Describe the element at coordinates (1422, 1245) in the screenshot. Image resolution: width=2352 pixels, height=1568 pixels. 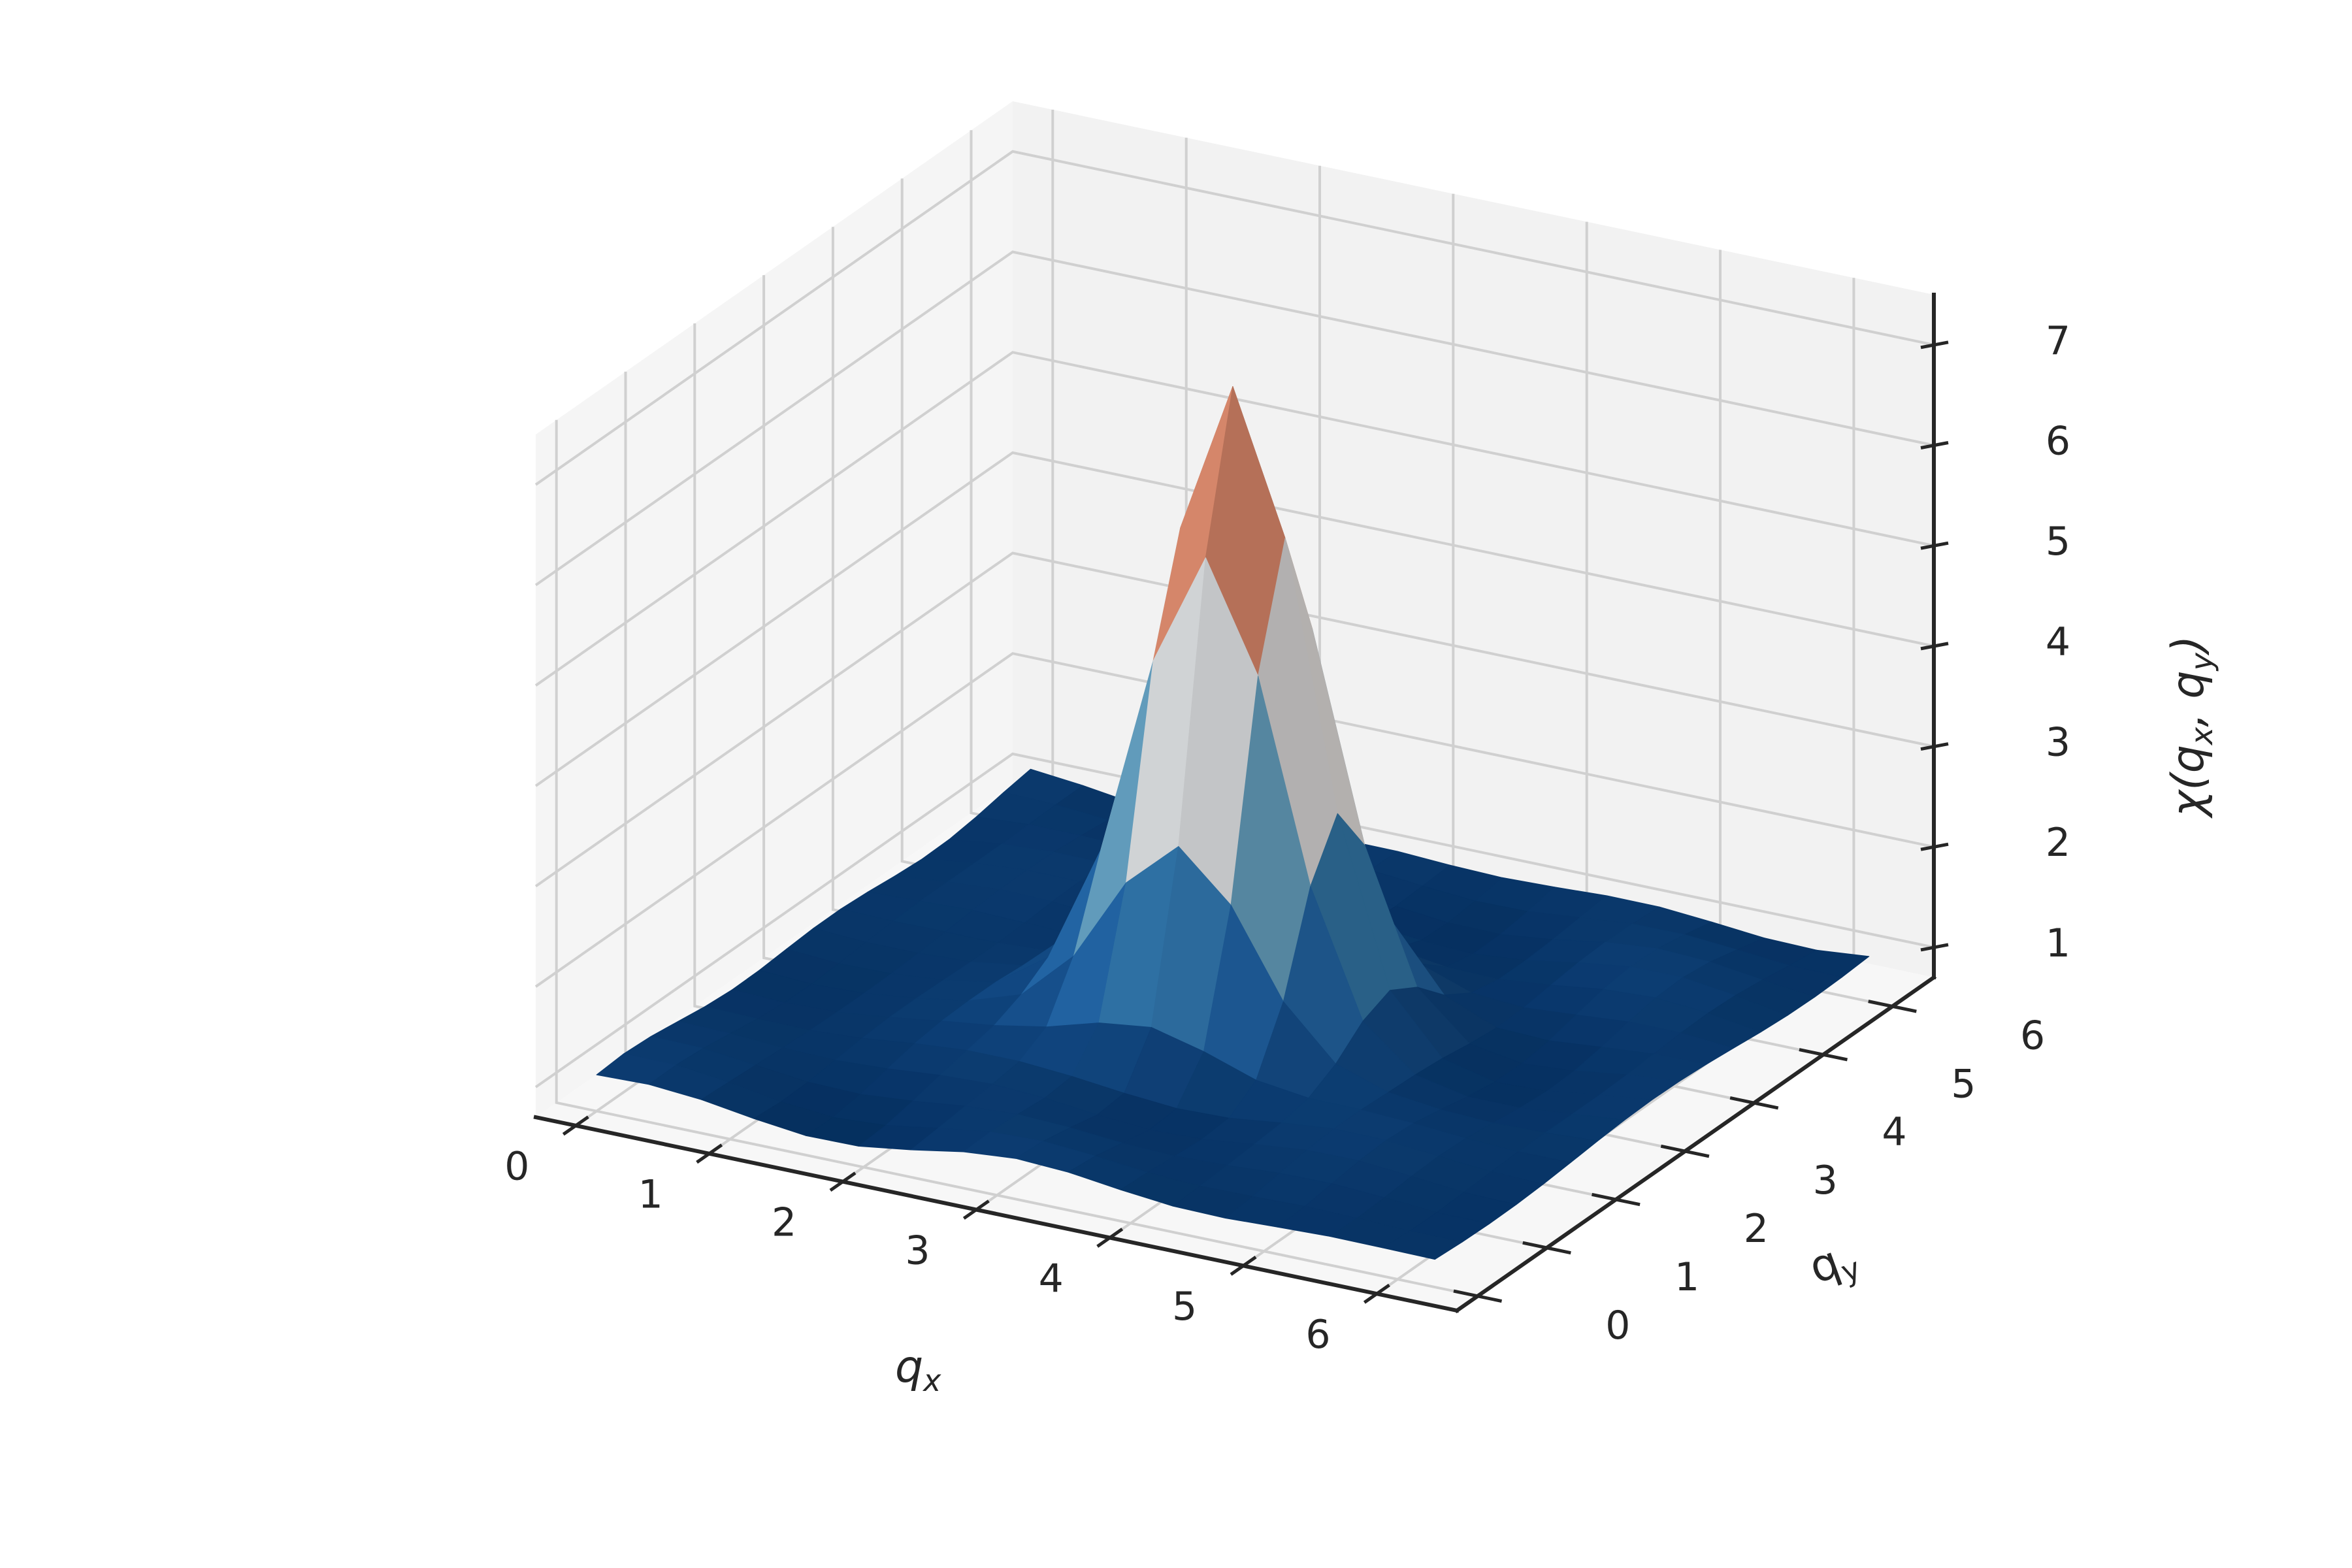
I see `surface-facet` at that location.